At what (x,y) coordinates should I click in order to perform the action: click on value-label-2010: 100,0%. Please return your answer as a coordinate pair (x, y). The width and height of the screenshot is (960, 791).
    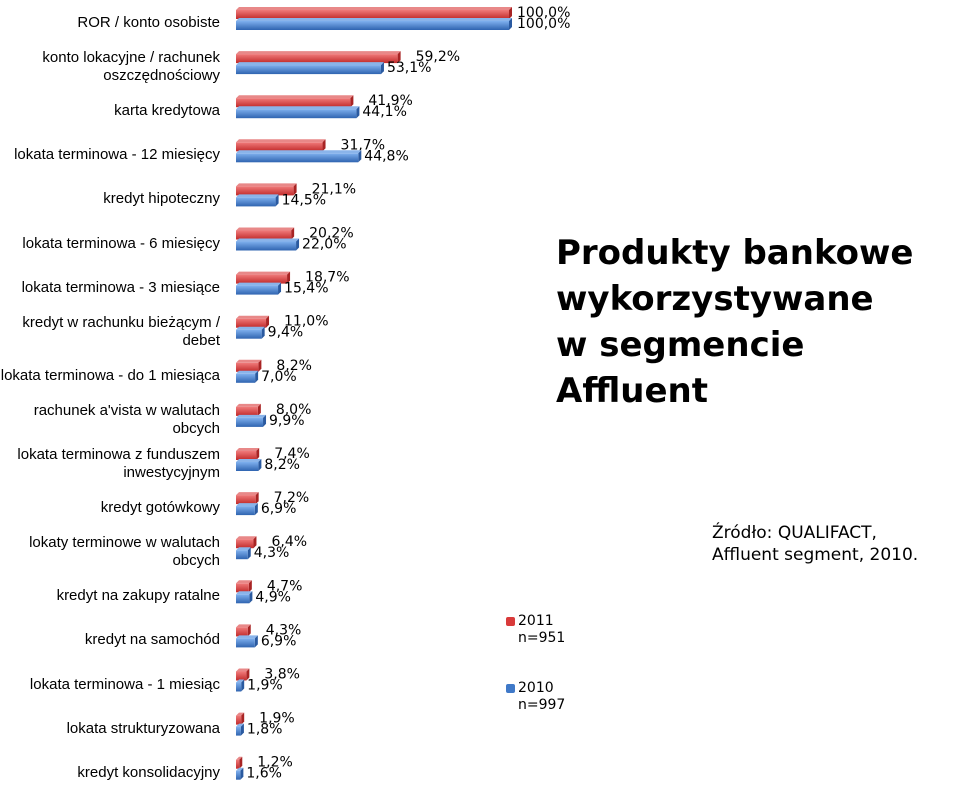
    Looking at the image, I should click on (543, 24).